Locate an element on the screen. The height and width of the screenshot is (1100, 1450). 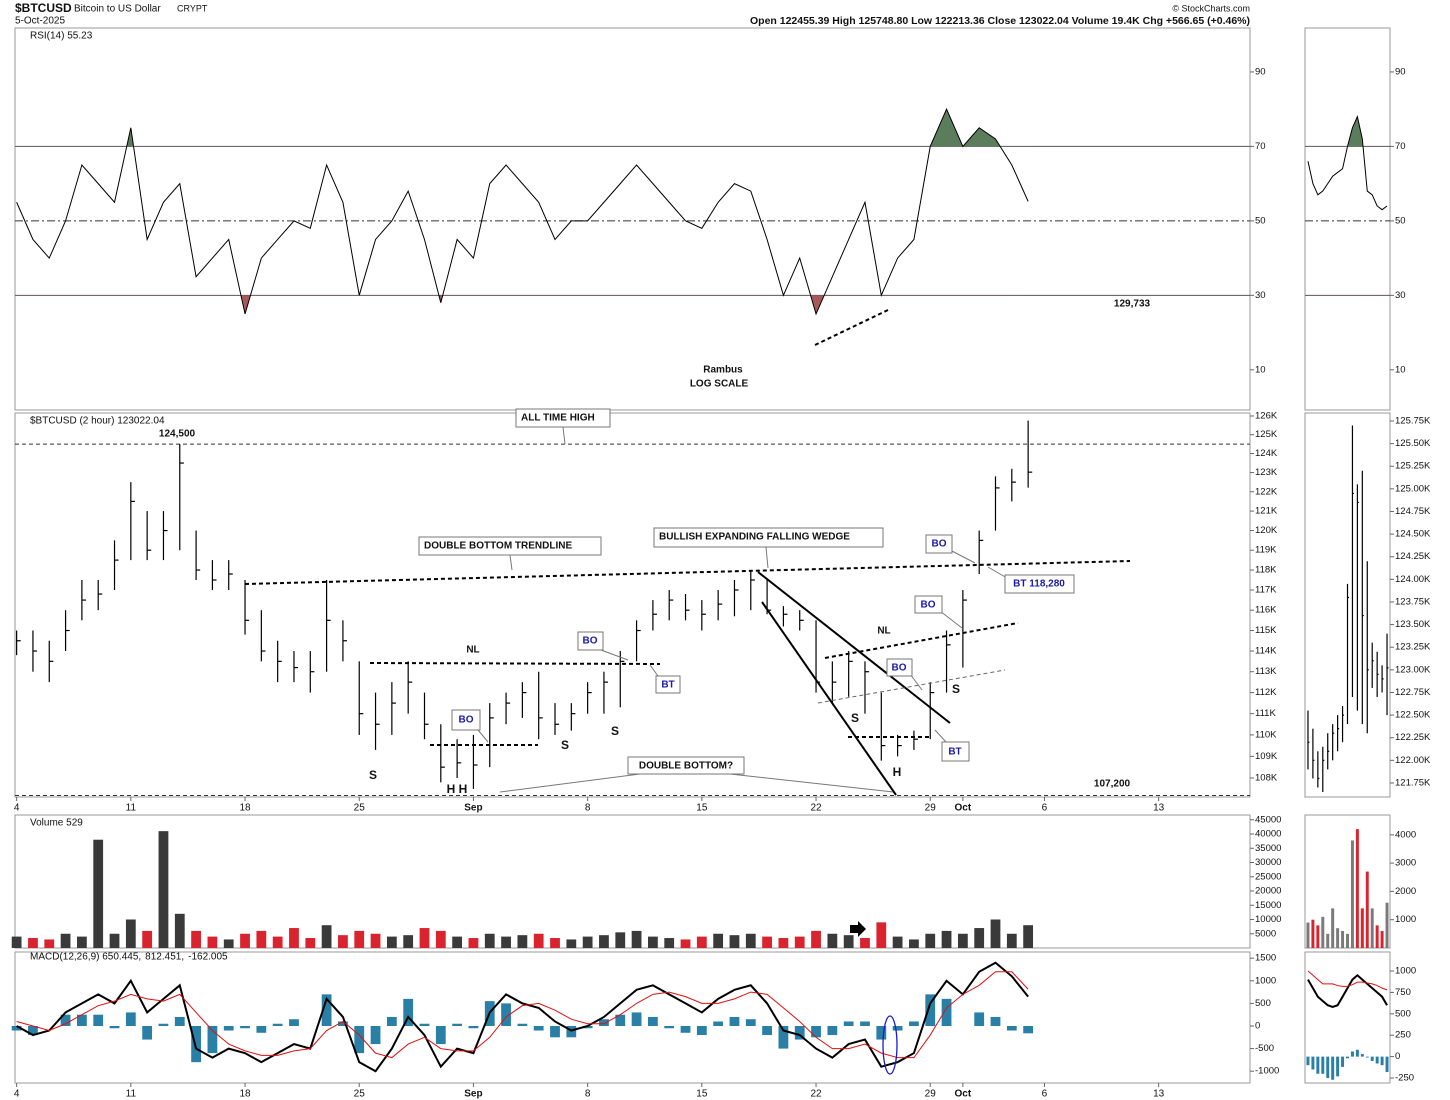
y-tick-label: 108K is located at coordinates (1266, 778).